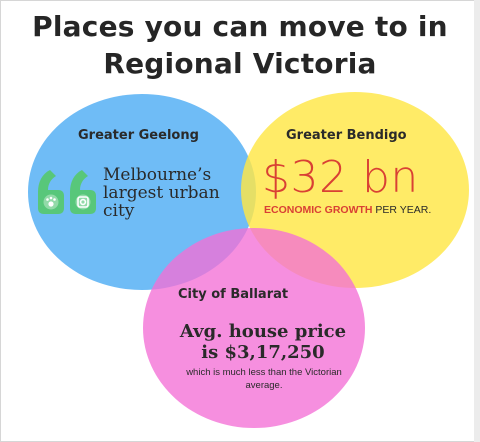 This screenshot has width=480, height=442. What do you see at coordinates (119, 211) in the screenshot?
I see `geelong-text-line: city` at bounding box center [119, 211].